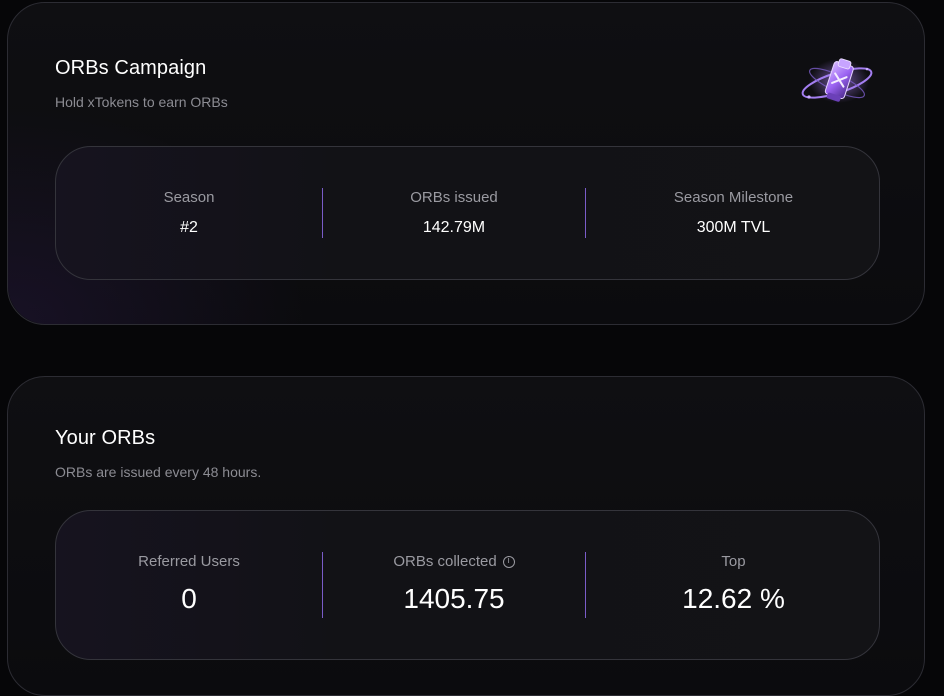  Describe the element at coordinates (189, 197) in the screenshot. I see `season-label: Season` at that location.